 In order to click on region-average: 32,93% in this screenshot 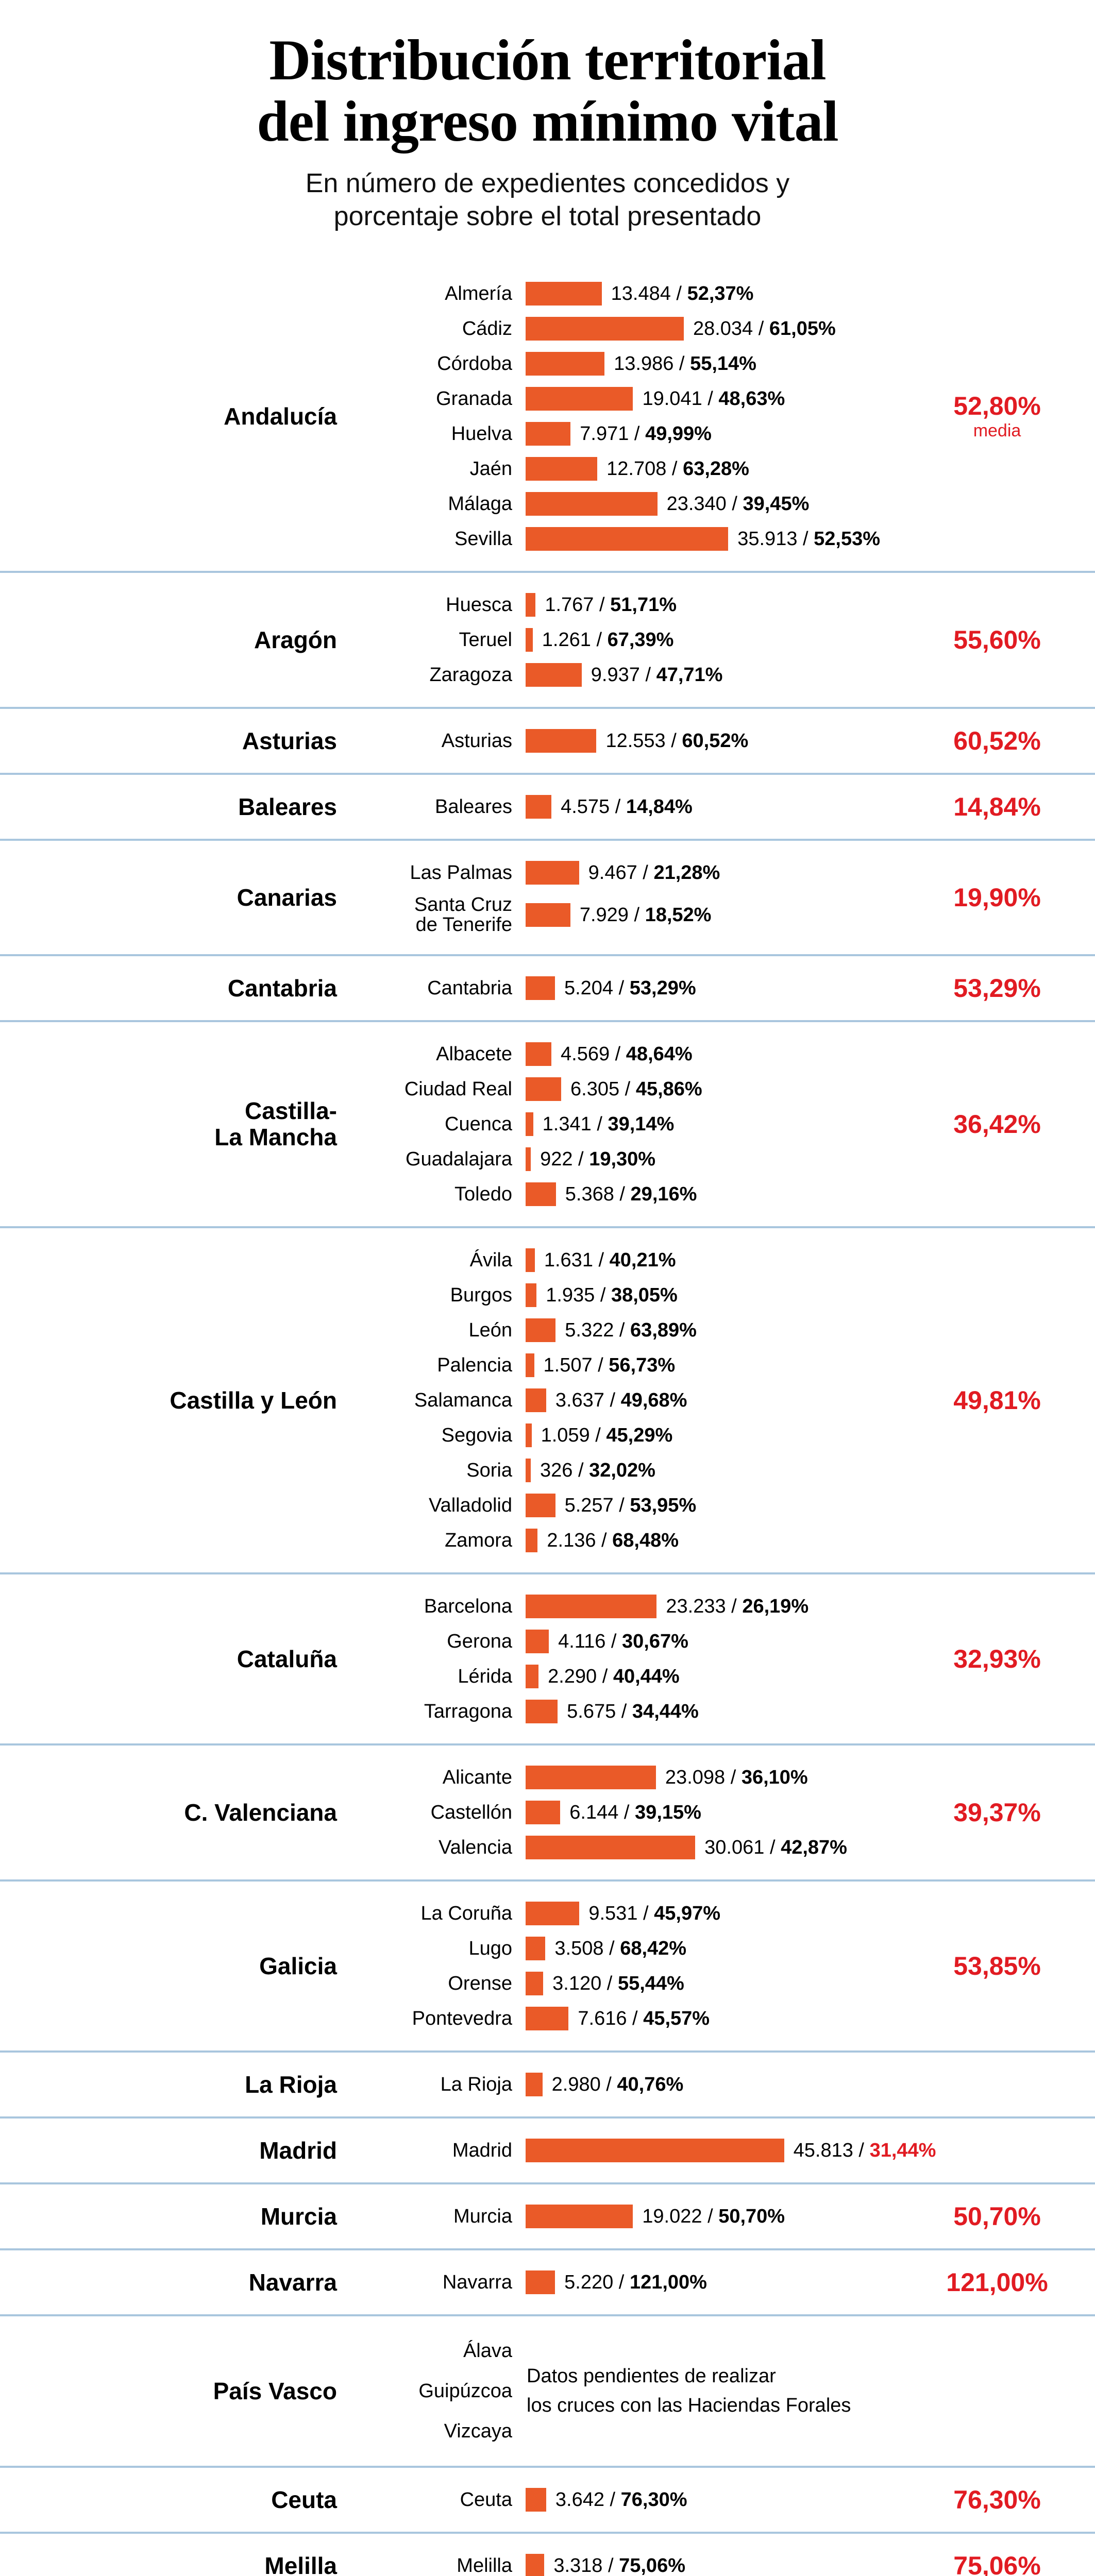, I will do `click(997, 1659)`.